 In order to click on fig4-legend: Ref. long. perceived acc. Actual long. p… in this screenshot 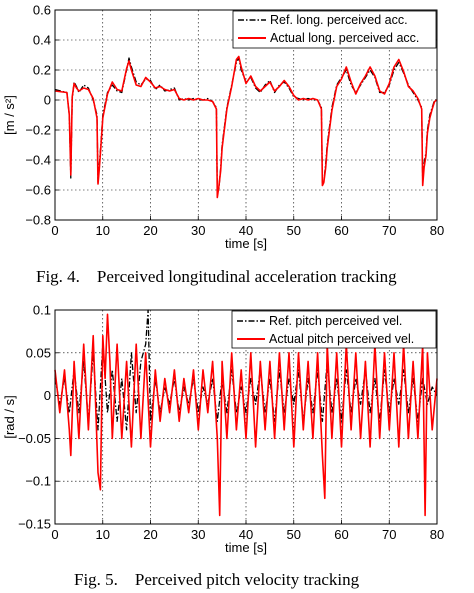, I will do `click(334, 29)`.